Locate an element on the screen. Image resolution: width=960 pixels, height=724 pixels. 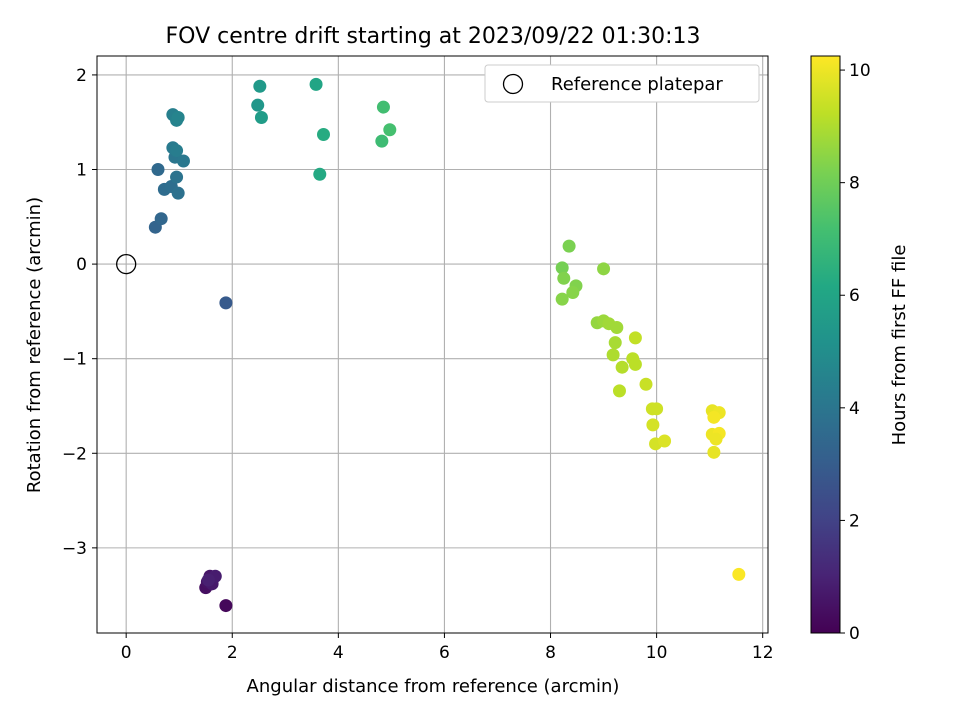
colorbar-tick-label: 4 is located at coordinates (854, 409).